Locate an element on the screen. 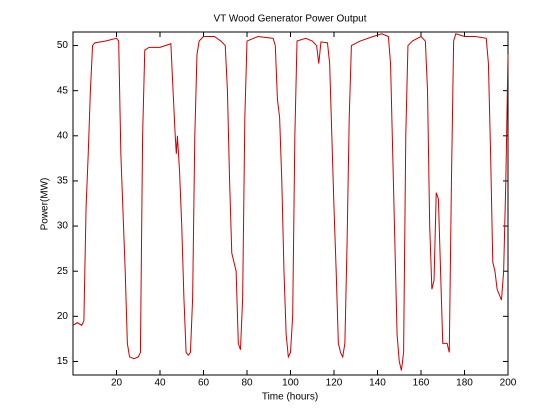  y-tick-label: 50 is located at coordinates (63, 45).